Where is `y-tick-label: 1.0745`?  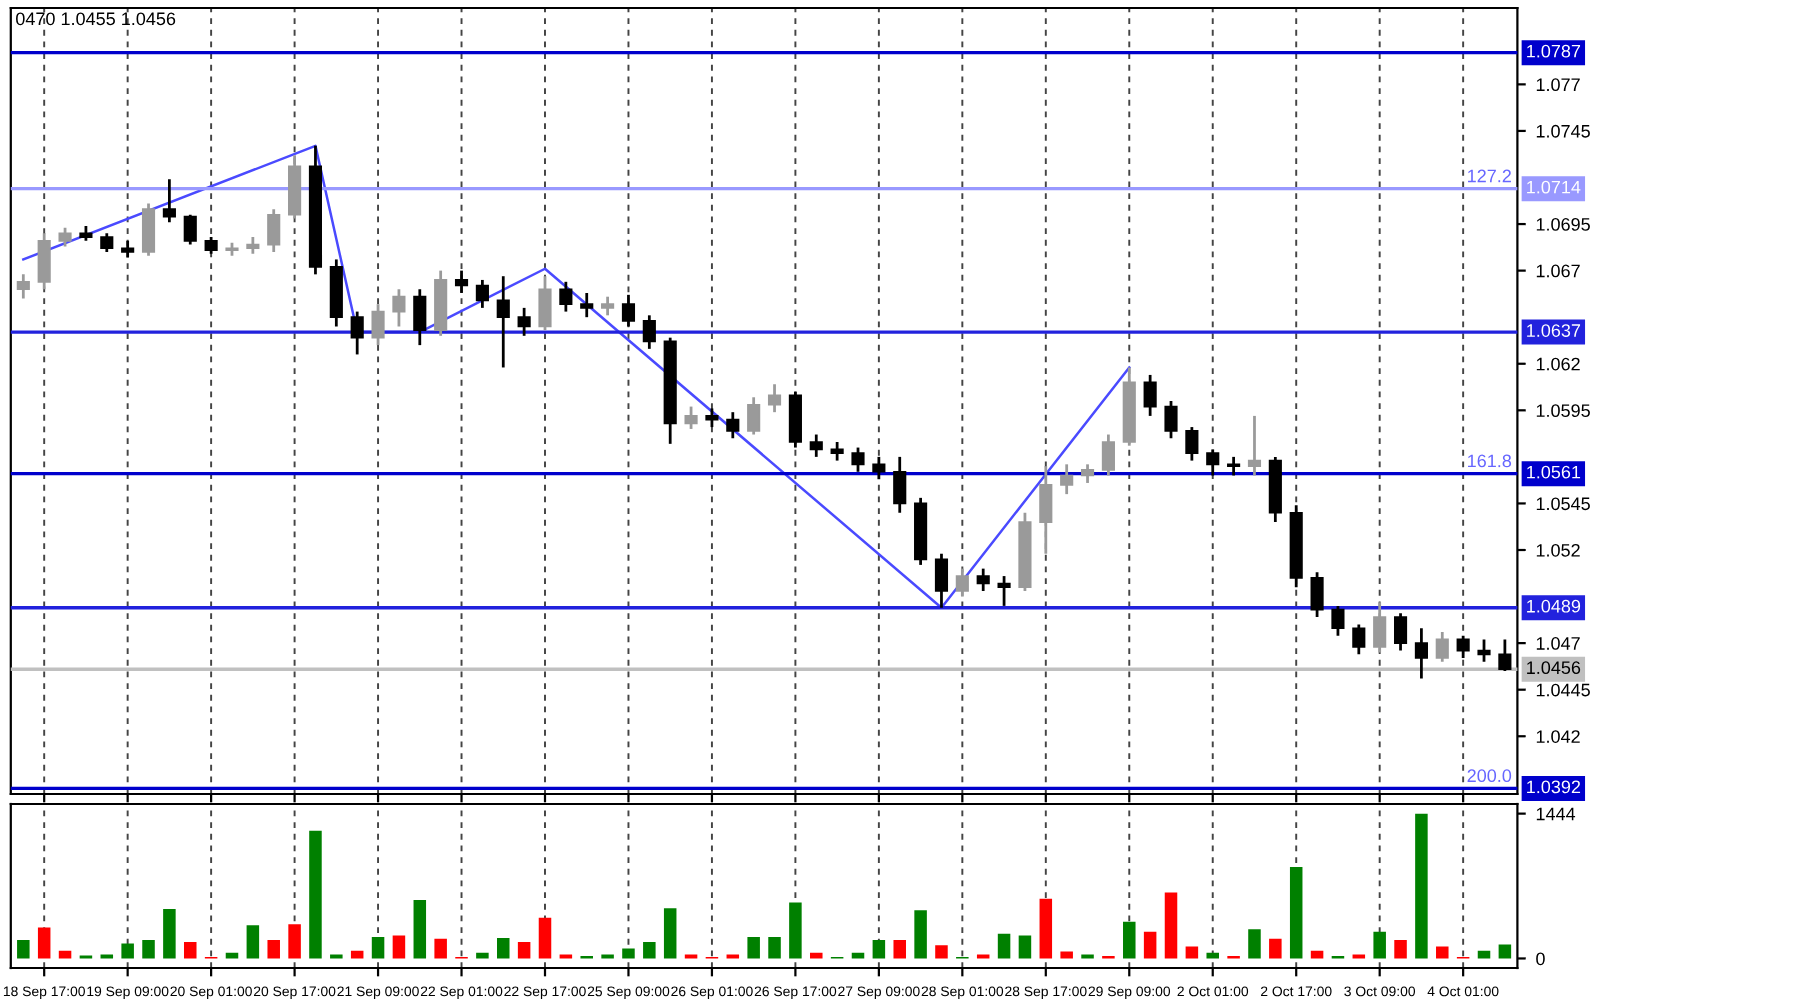 y-tick-label: 1.0745 is located at coordinates (1563, 131).